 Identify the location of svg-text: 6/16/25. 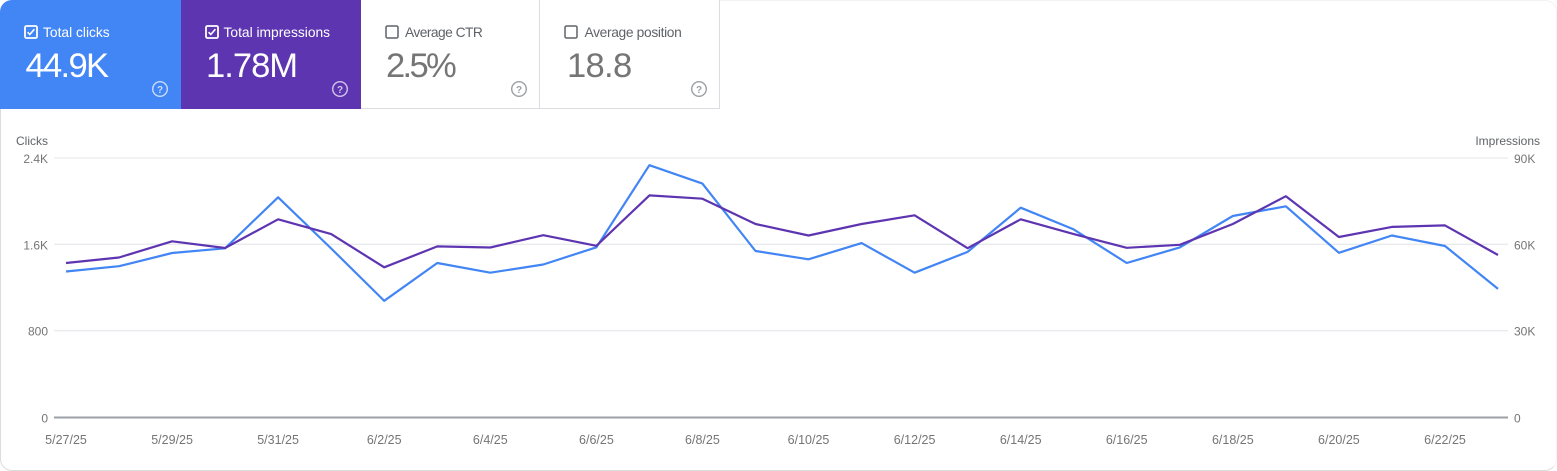
(1127, 440).